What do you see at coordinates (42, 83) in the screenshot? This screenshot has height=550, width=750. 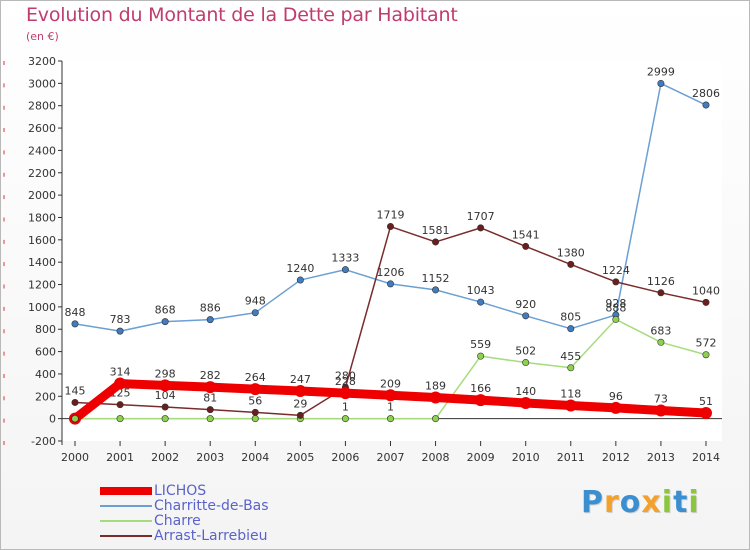 I see `y-tick-label: 3000` at bounding box center [42, 83].